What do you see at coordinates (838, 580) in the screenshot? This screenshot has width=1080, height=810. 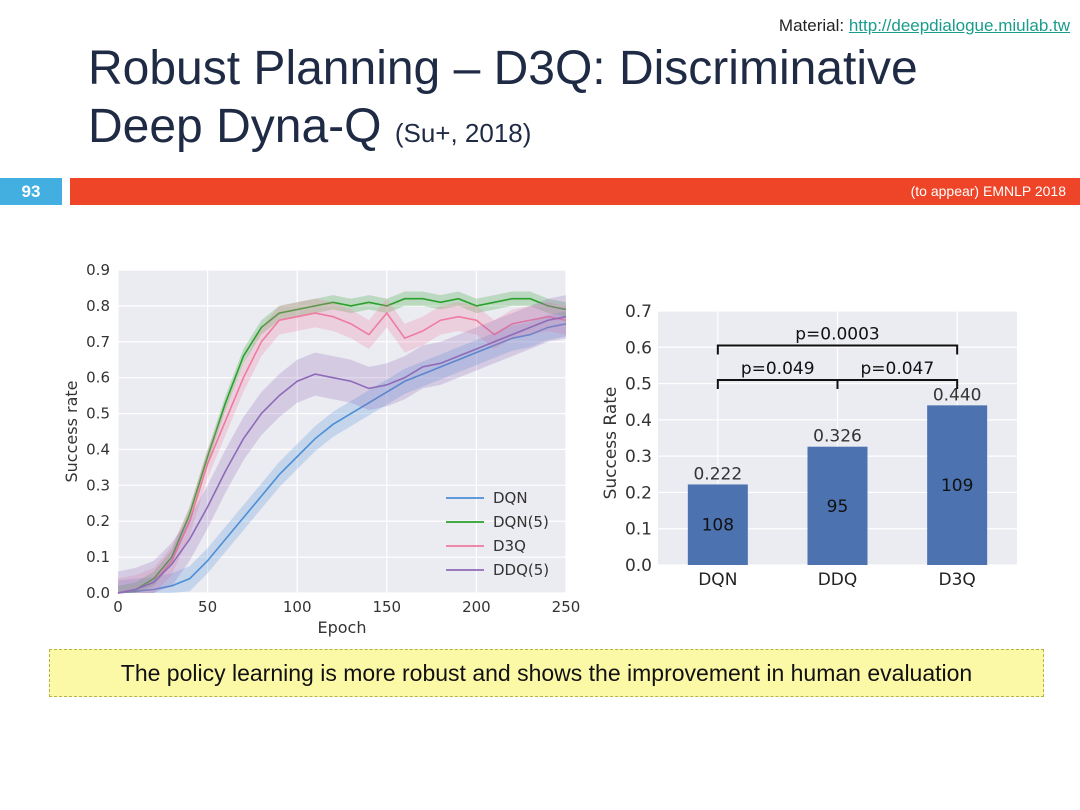 I see `x-tick-label: DDQ` at bounding box center [838, 580].